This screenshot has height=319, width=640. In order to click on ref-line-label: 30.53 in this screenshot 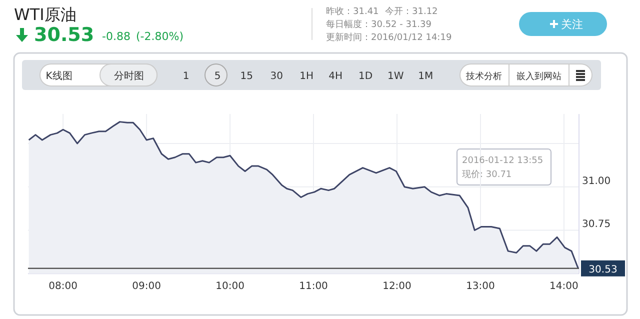, I will do `click(603, 270)`.